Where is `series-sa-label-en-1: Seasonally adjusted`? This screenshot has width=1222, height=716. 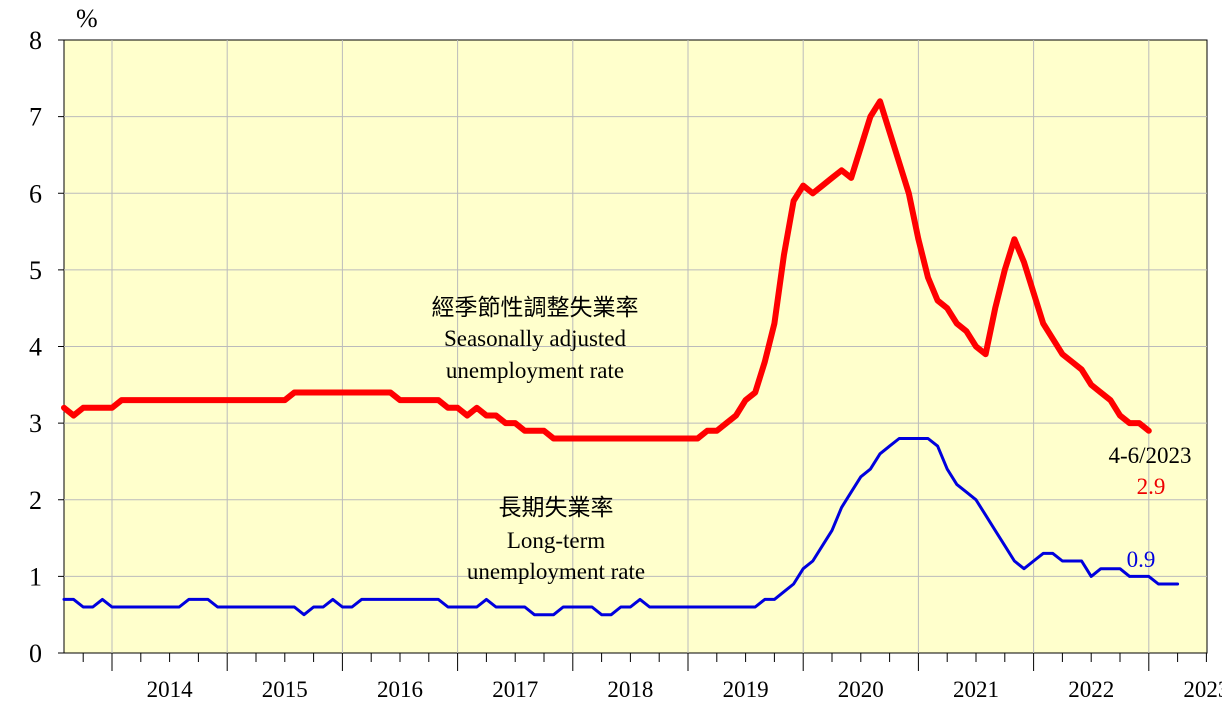
series-sa-label-en-1: Seasonally adjusted is located at coordinates (535, 338).